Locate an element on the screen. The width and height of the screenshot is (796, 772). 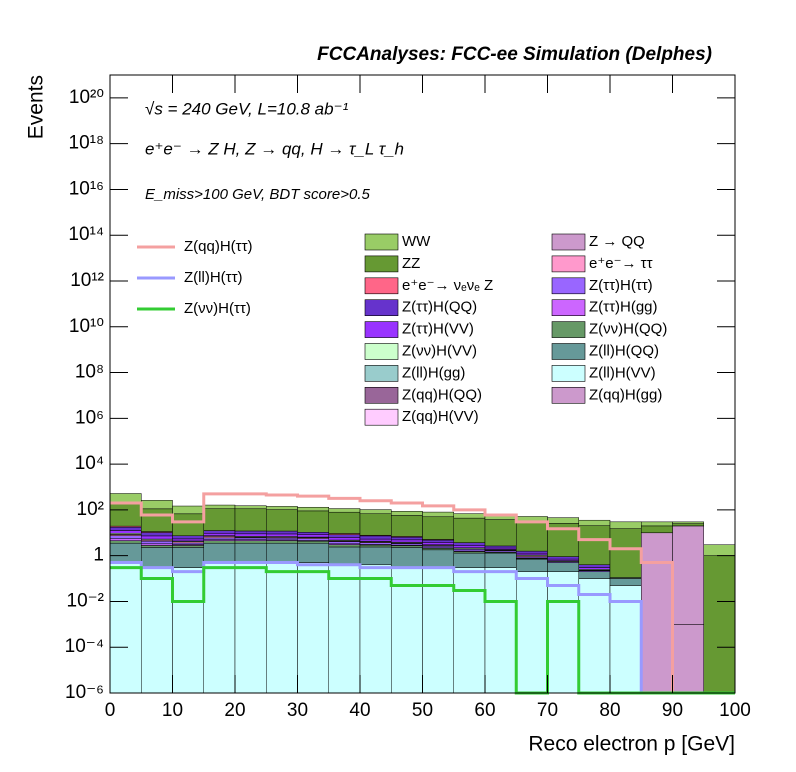
y-tick-label: 10⁶ is located at coordinates (89, 417).